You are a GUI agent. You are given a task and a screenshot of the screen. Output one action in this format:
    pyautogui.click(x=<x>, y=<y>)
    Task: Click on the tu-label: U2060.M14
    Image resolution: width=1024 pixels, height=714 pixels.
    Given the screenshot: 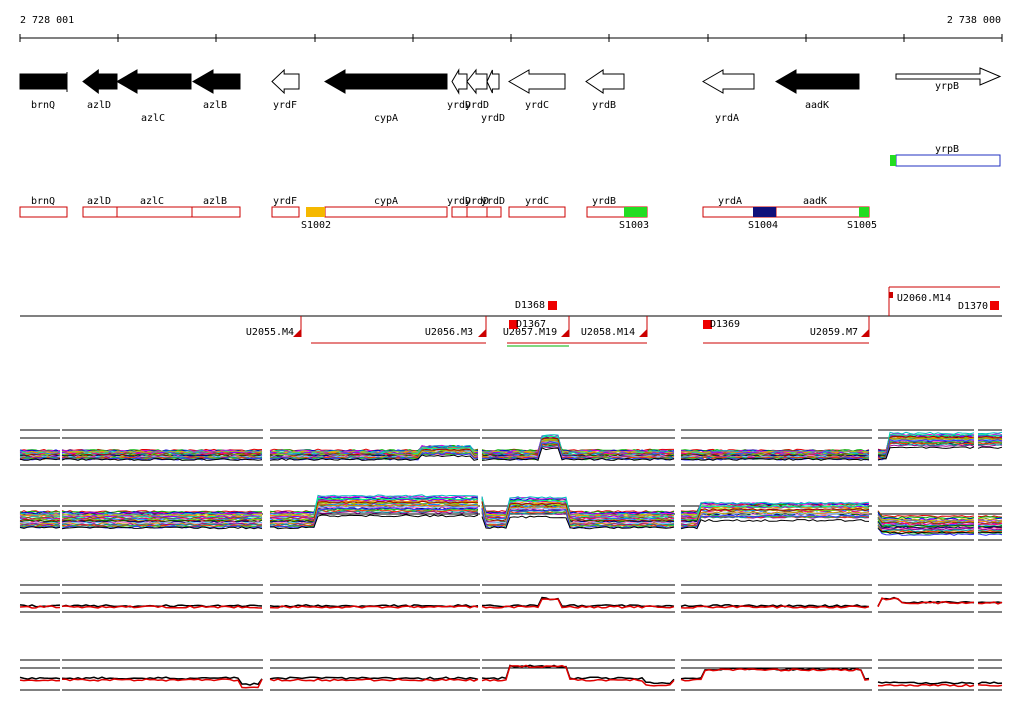 What is the action you would take?
    pyautogui.click(x=924, y=298)
    